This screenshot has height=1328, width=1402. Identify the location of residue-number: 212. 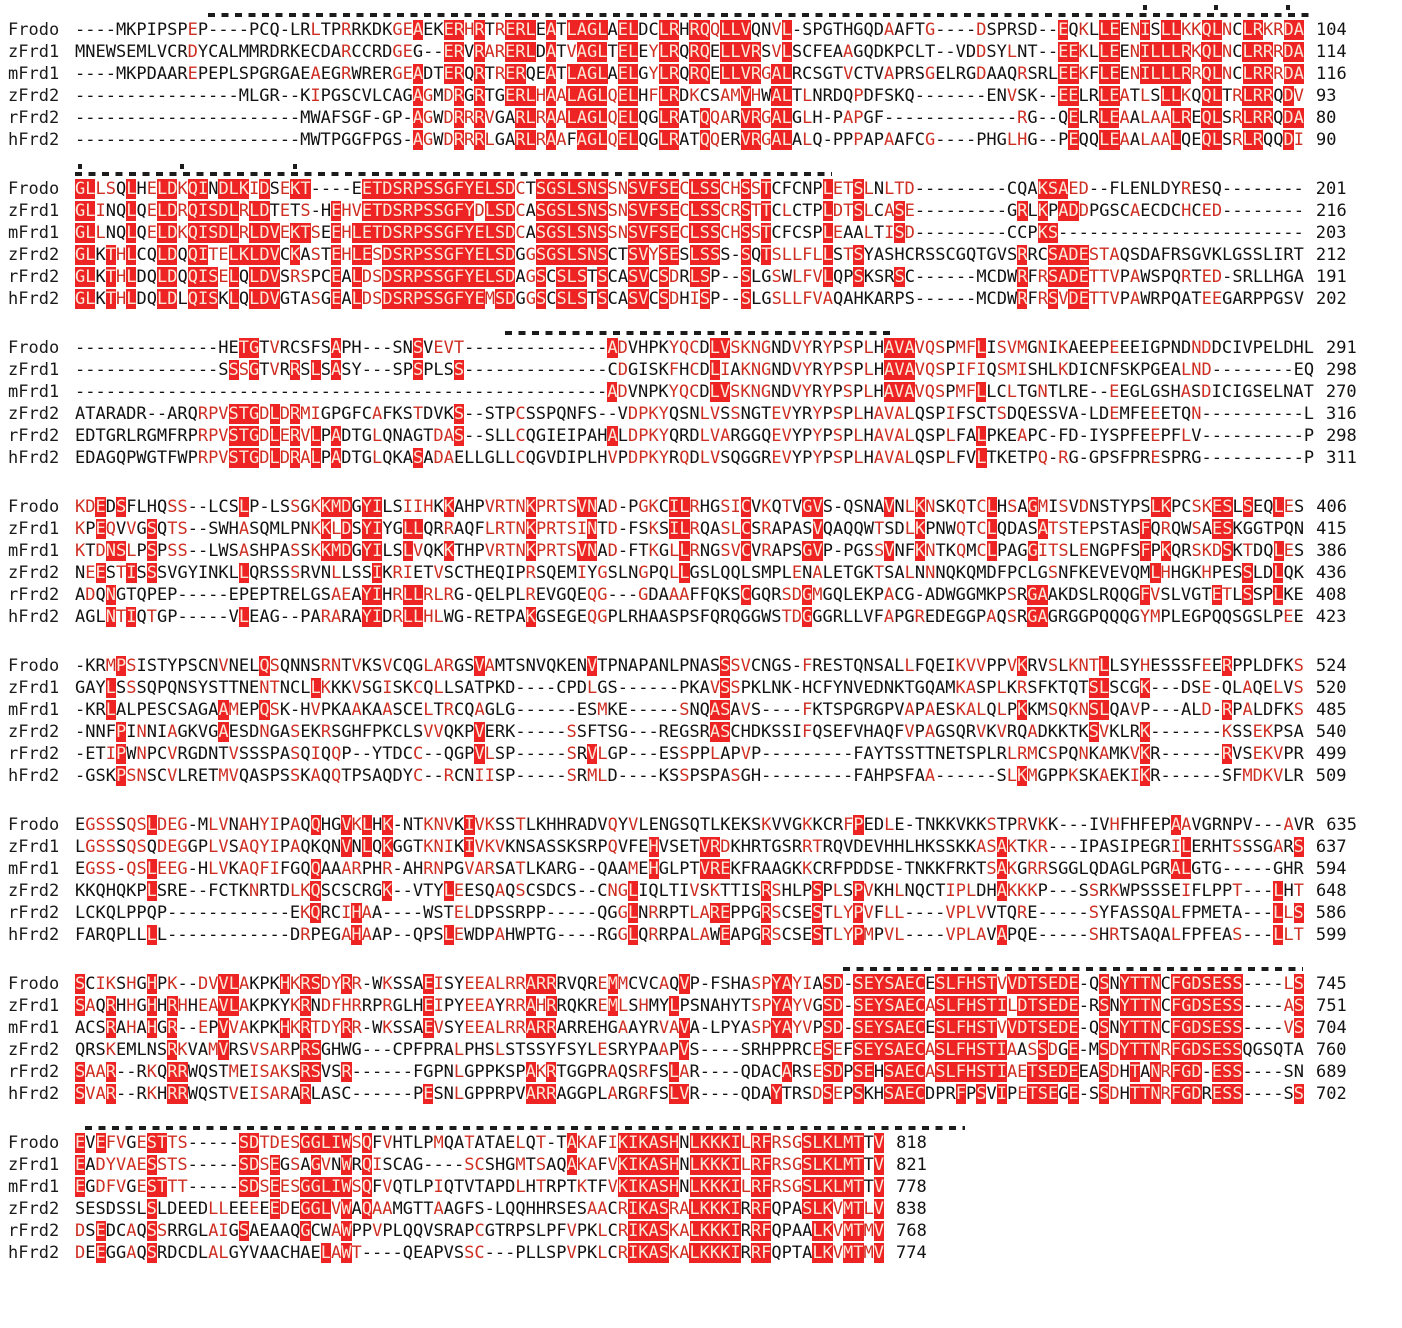
(1331, 255).